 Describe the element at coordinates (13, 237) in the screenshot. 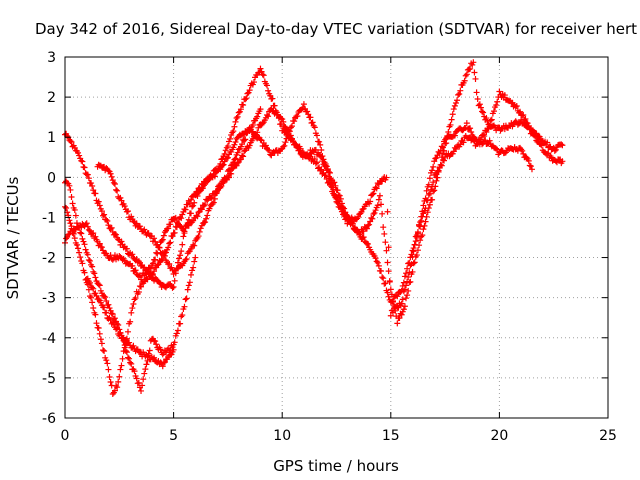

I see `y-axis-label: SDTVAR / TECUs` at that location.